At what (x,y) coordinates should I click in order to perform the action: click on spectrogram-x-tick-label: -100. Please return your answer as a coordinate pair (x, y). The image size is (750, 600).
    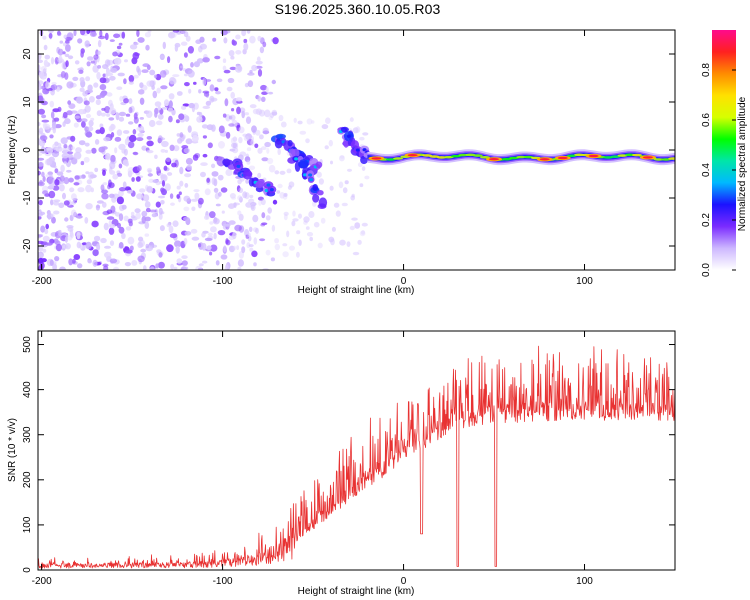
    Looking at the image, I should click on (223, 281).